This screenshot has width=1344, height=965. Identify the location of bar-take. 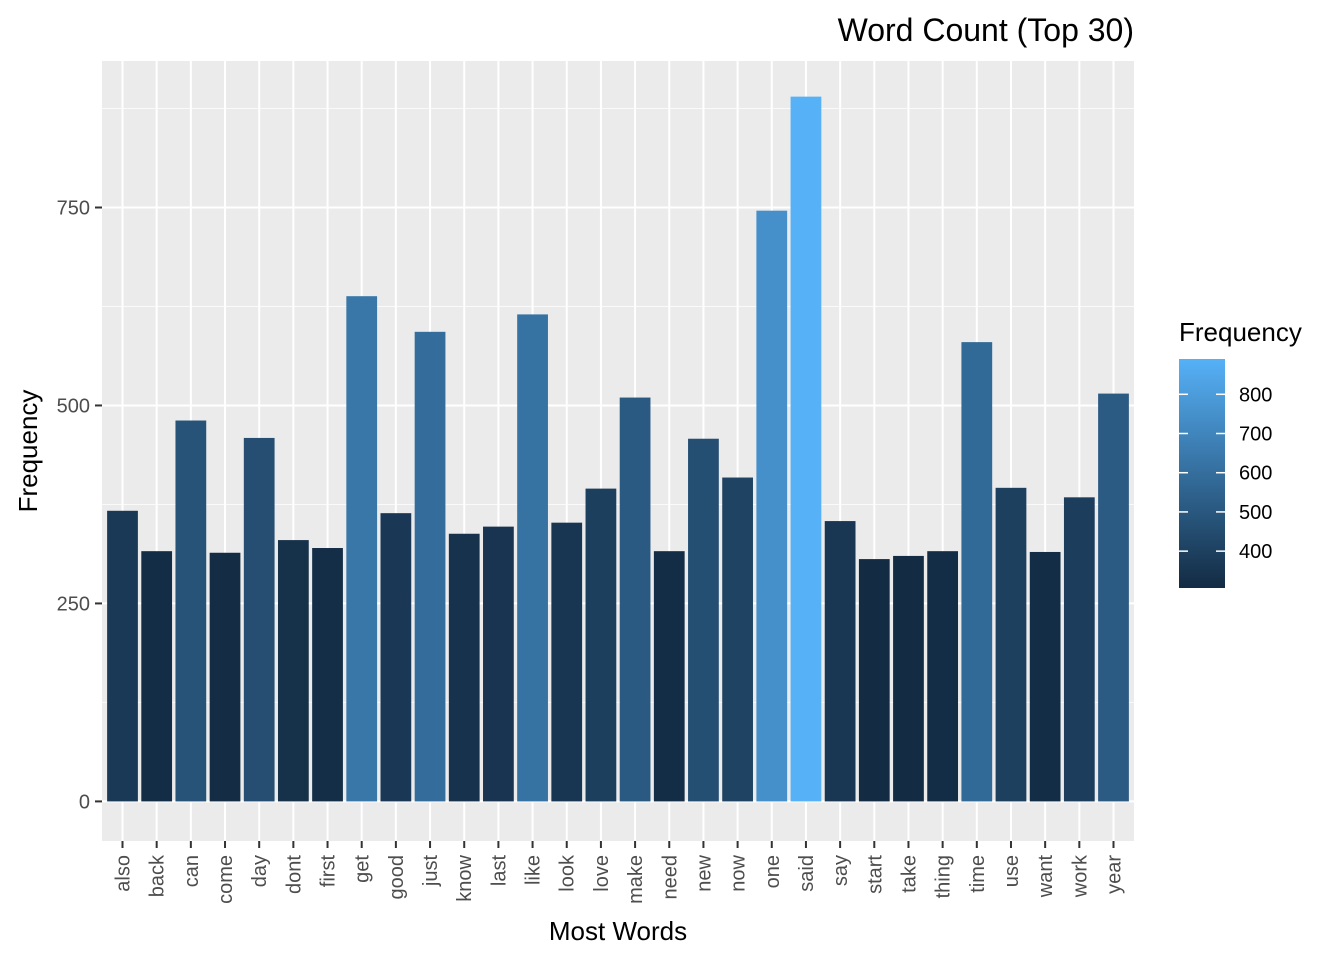
(908, 678).